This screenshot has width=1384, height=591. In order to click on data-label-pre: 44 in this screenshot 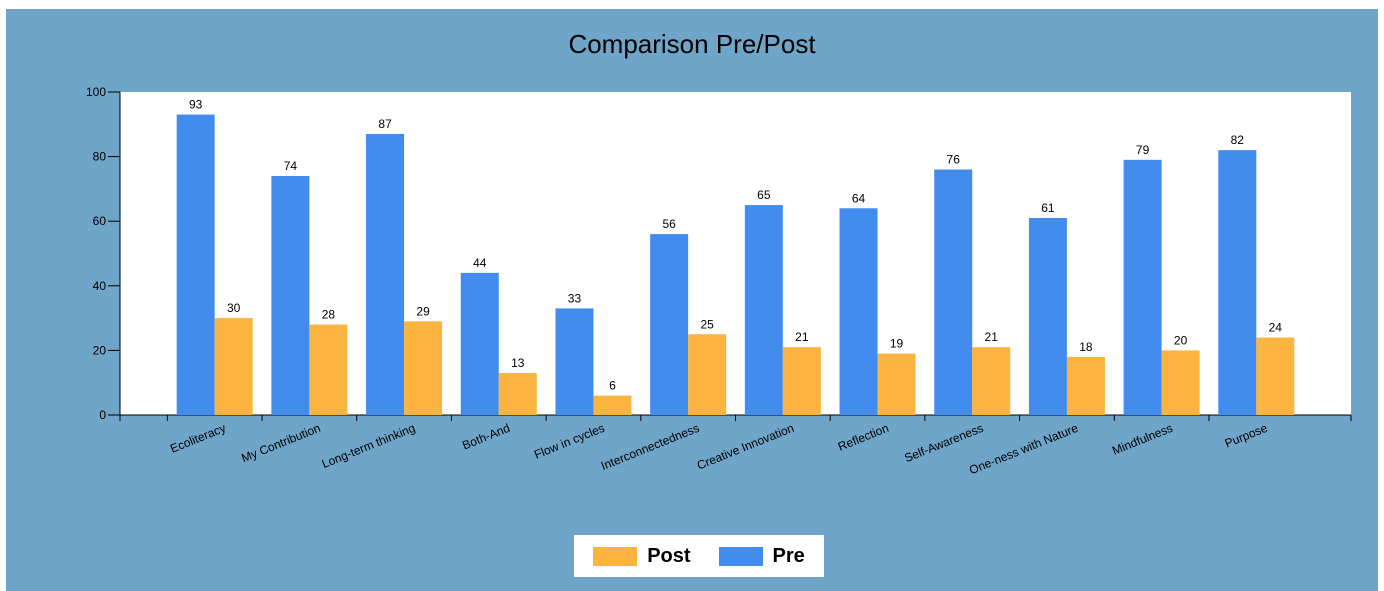, I will do `click(480, 263)`.